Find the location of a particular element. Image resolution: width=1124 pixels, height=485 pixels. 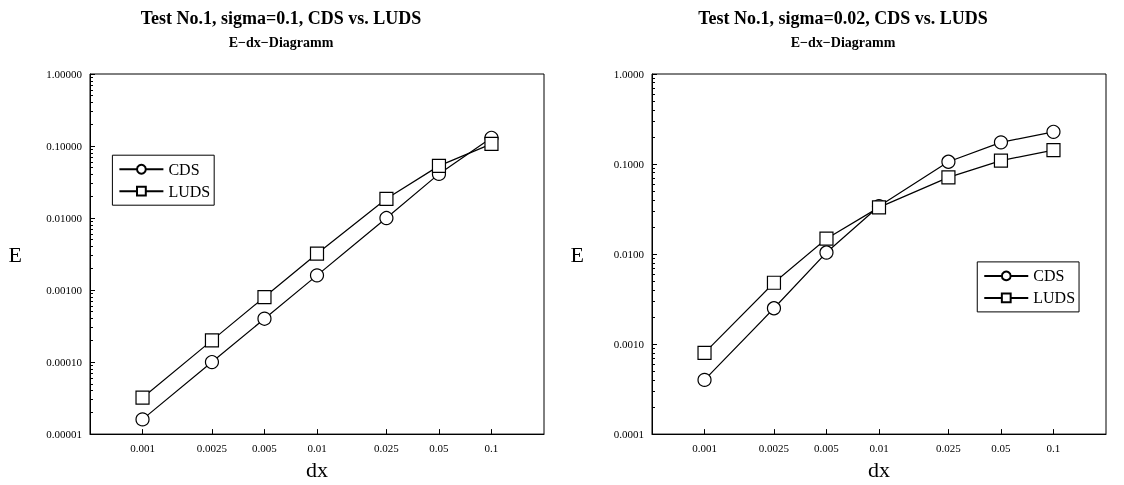

y-tick-label: 0.0100 is located at coordinates (629, 254).